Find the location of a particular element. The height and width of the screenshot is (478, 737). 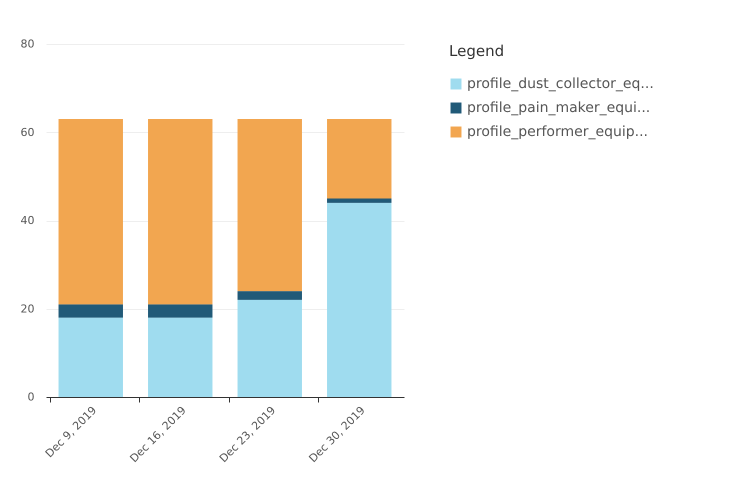

y-tick-label: 40 is located at coordinates (27, 220).